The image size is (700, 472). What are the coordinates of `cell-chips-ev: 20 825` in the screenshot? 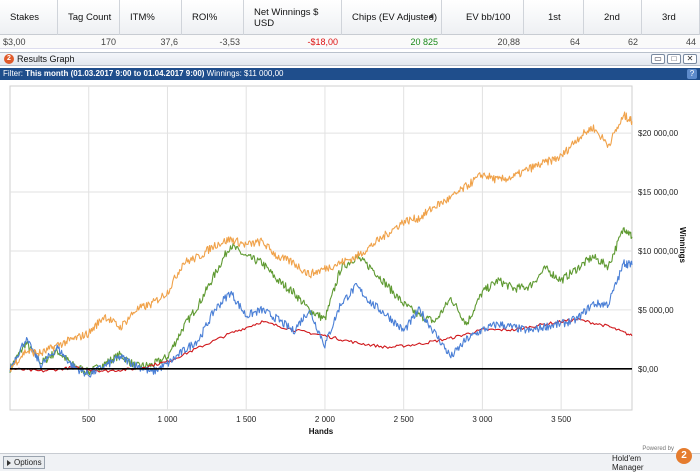 It's located at (424, 42).